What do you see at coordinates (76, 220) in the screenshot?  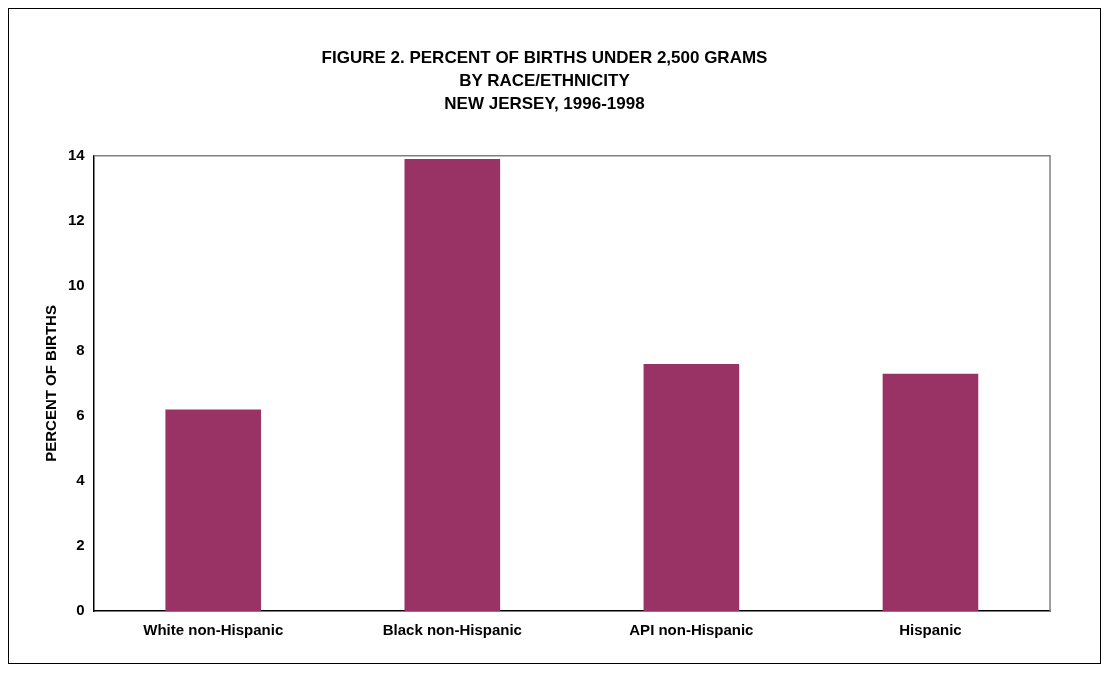 I see `y-tick-label: 12` at bounding box center [76, 220].